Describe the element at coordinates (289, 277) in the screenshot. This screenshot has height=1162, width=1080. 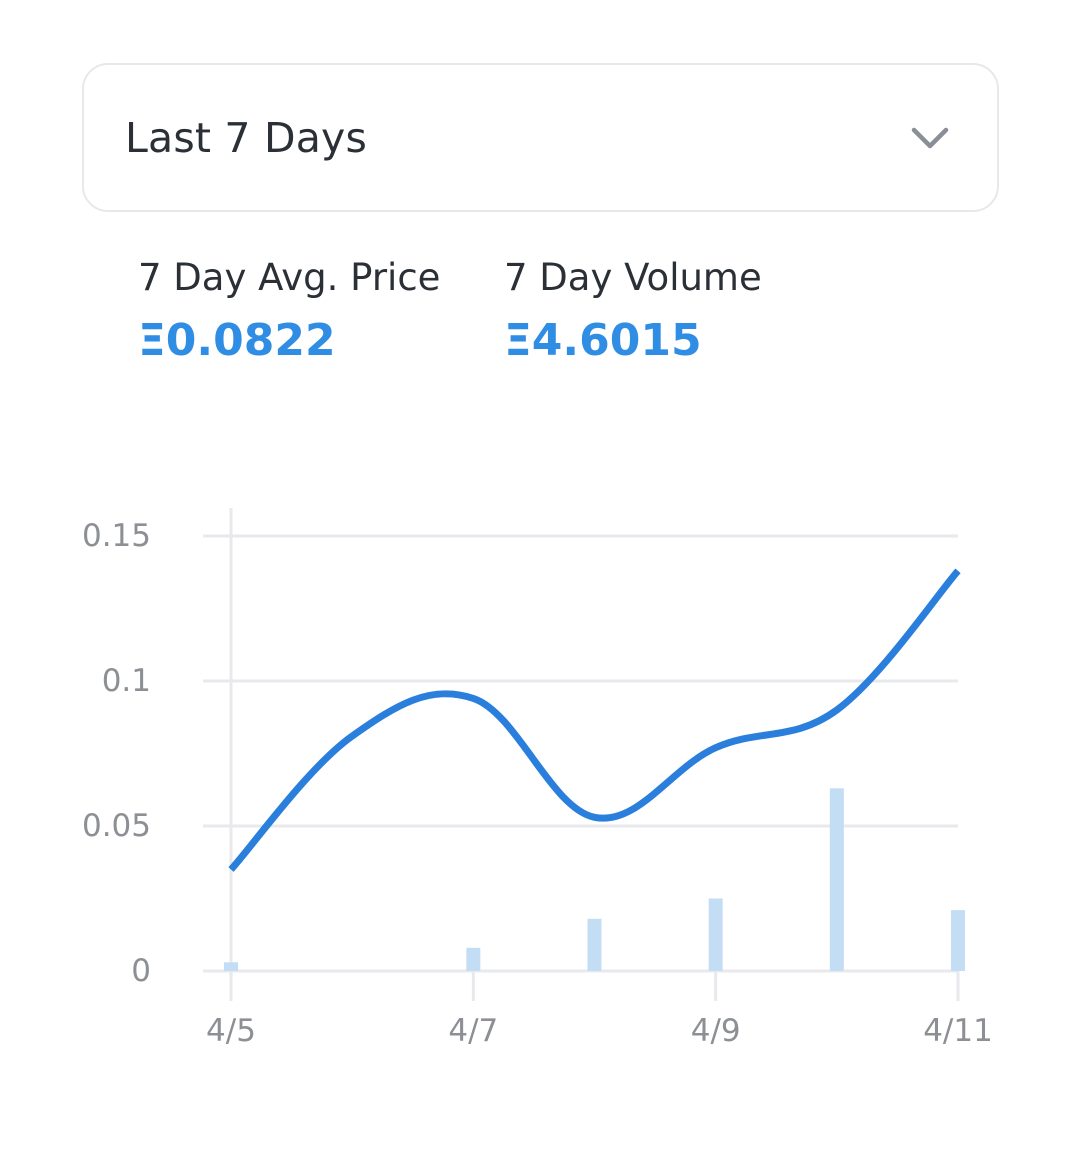
I see `avg-price-label: 7 Day Avg. Price` at that location.